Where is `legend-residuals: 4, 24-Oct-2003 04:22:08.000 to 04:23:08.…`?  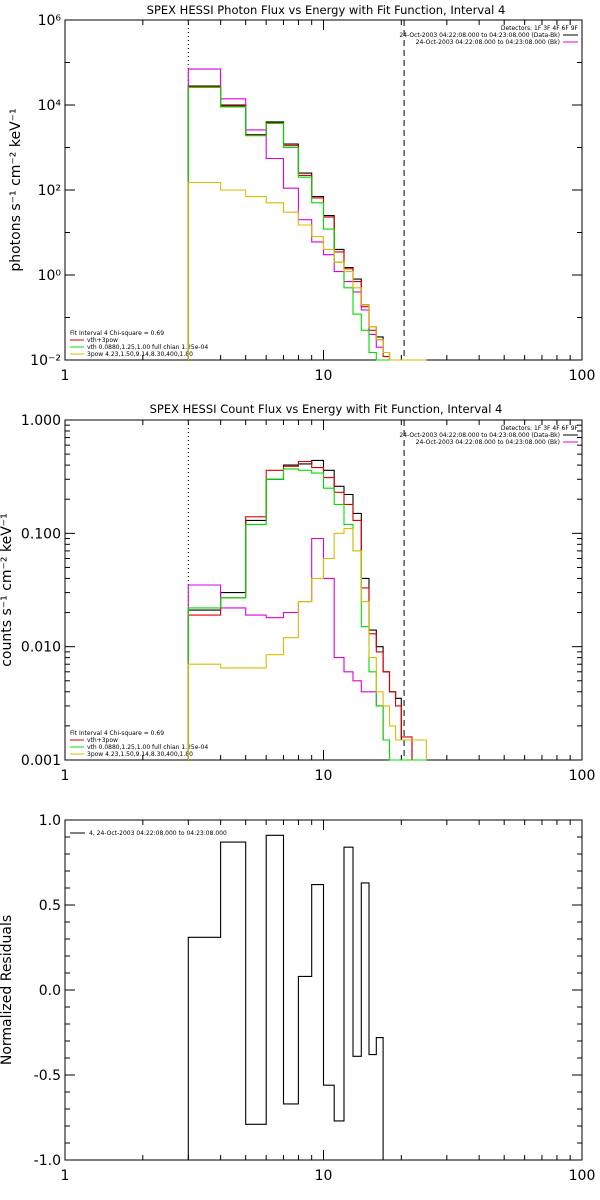 legend-residuals: 4, 24-Oct-2003 04:22:08.000 to 04:23:08.… is located at coordinates (158, 833).